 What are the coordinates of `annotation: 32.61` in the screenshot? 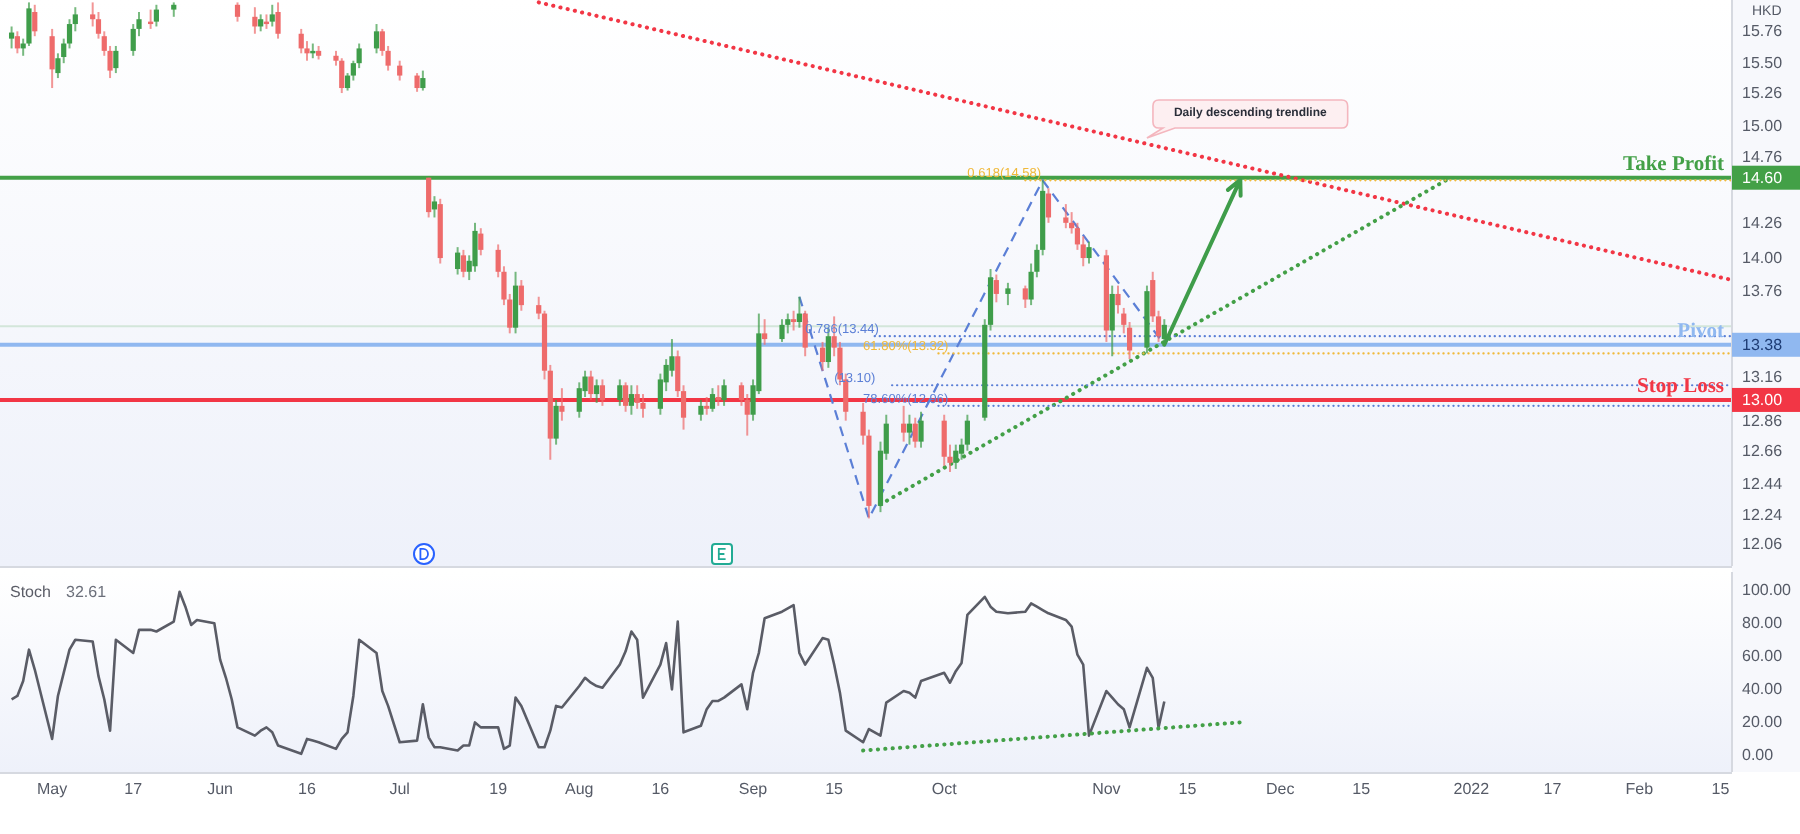 It's located at (87, 592).